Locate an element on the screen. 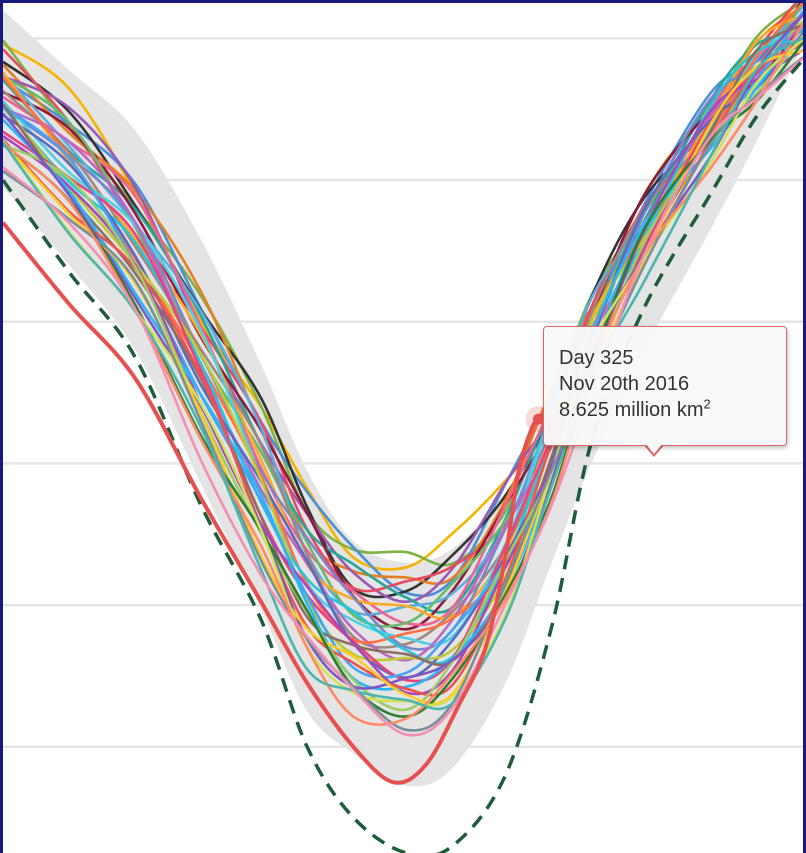 The image size is (806, 853). tooltip: Day 325 Nov 20th 2016 8.625 million km2 is located at coordinates (665, 386).